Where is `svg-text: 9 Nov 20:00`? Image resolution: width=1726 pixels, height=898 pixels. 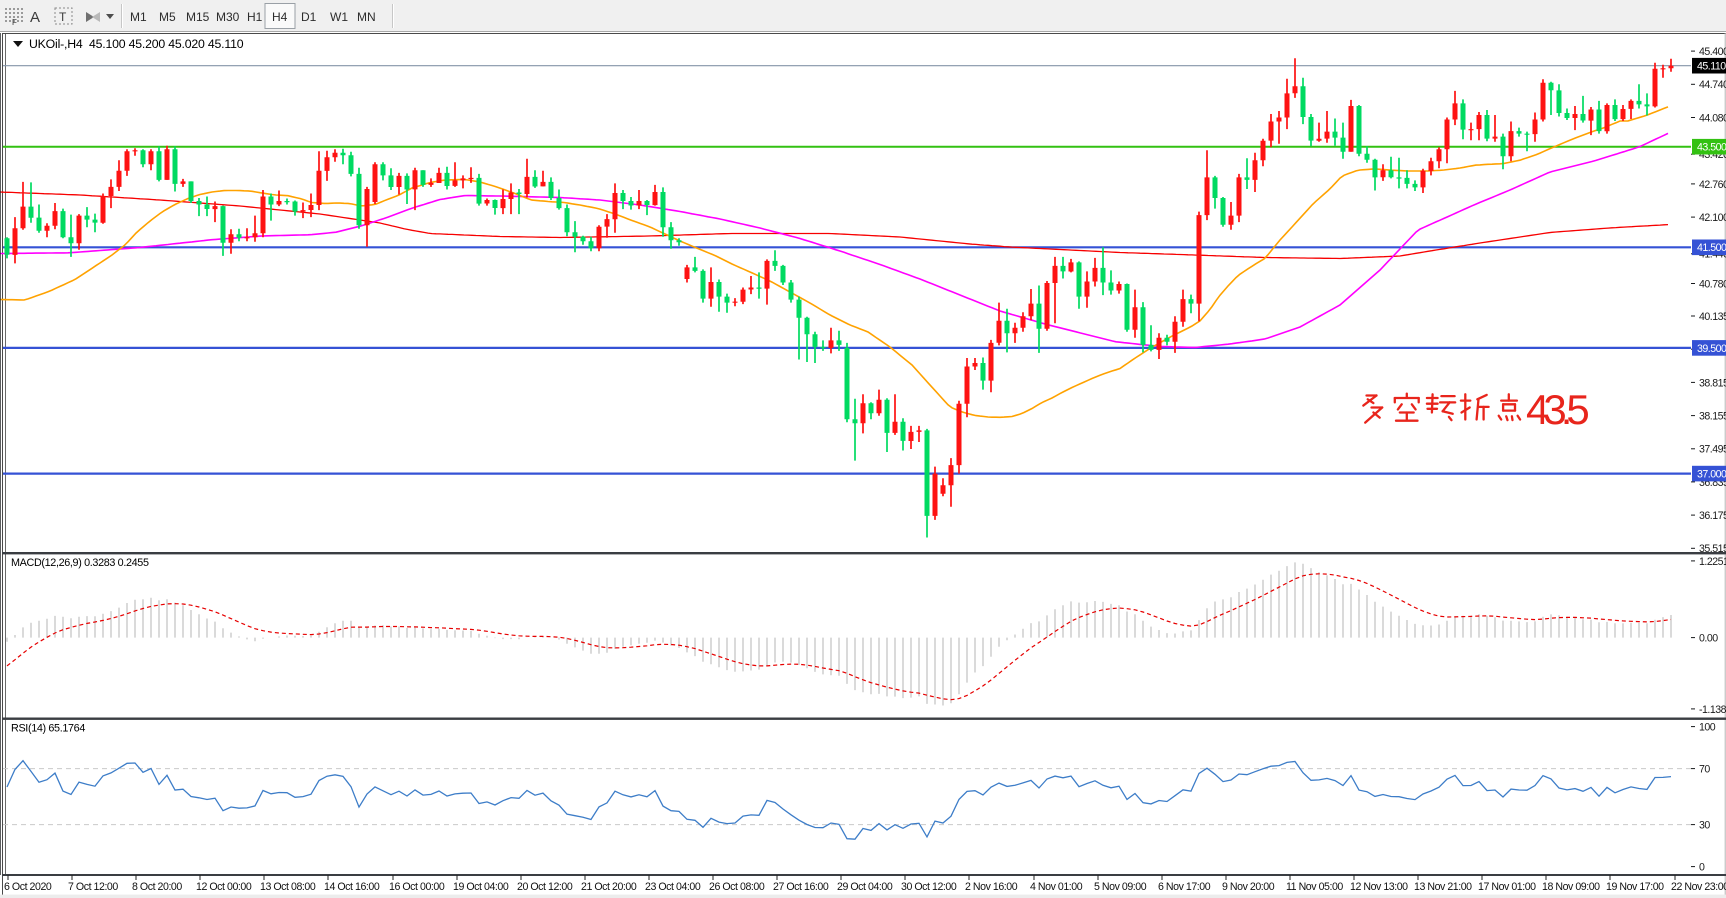
svg-text: 9 Nov 20:00 is located at coordinates (1248, 887).